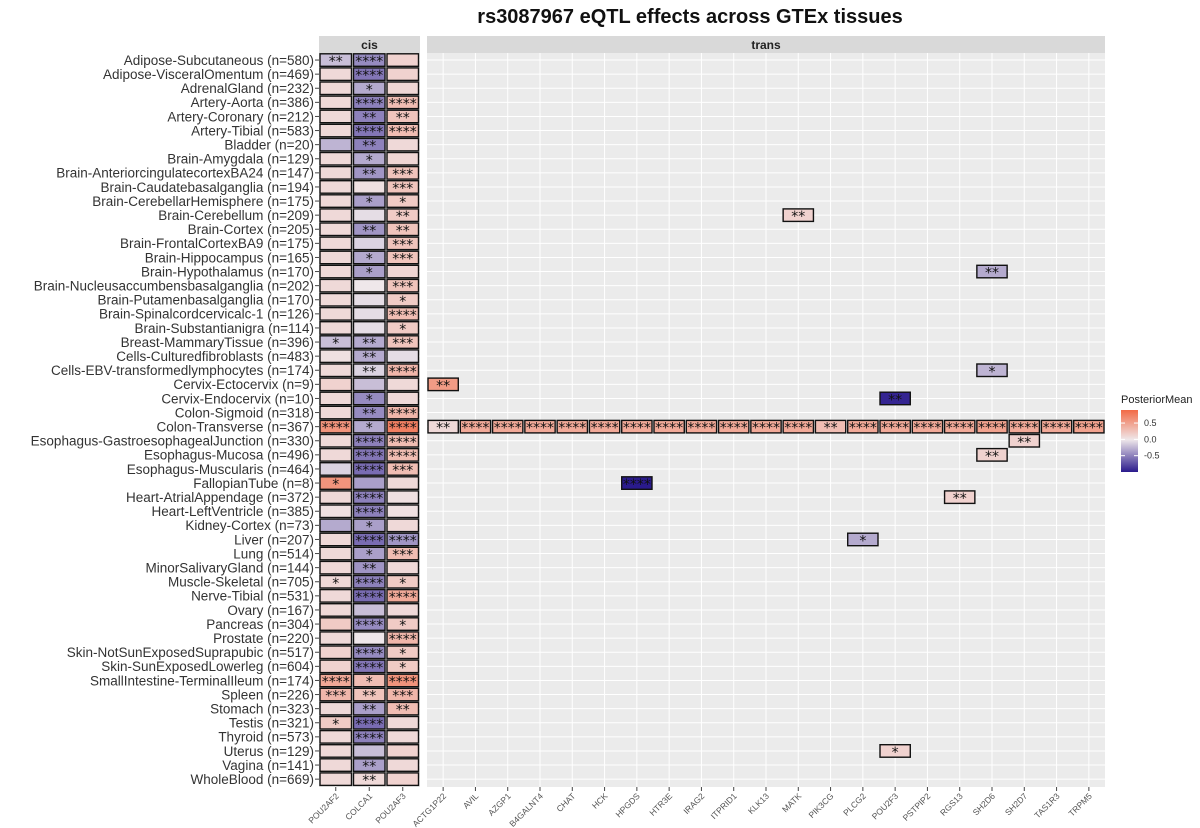 The width and height of the screenshot is (1200, 828). I want to click on tissue-label: Artery-Coronary (n=212), so click(240, 116).